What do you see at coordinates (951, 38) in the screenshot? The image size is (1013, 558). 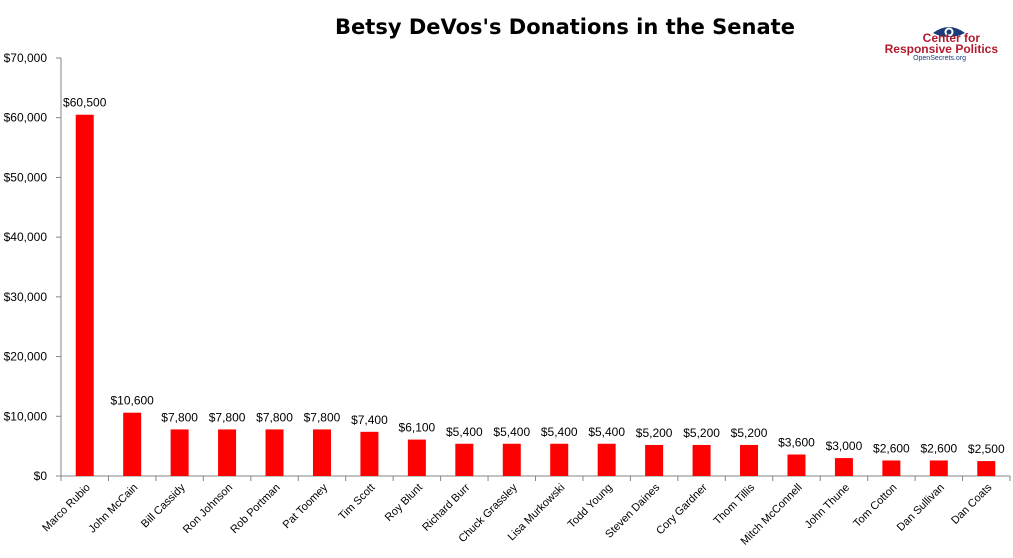 I see `logo-line-1: Center for` at bounding box center [951, 38].